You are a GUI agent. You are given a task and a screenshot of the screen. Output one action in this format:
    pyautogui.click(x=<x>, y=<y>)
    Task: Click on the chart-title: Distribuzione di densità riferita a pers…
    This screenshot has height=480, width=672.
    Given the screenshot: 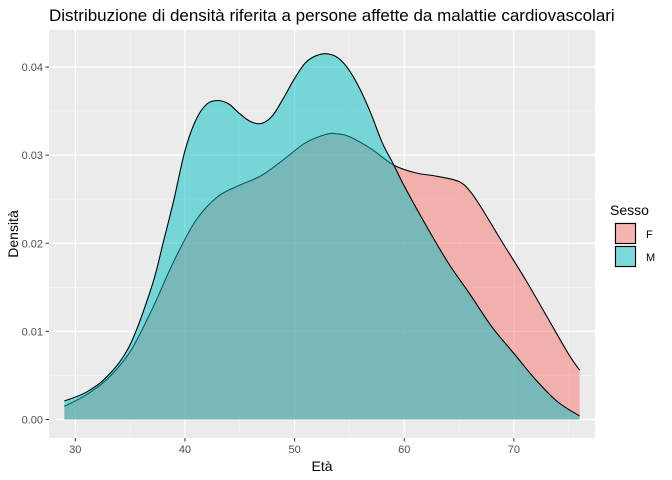 What is the action you would take?
    pyautogui.click(x=332, y=15)
    